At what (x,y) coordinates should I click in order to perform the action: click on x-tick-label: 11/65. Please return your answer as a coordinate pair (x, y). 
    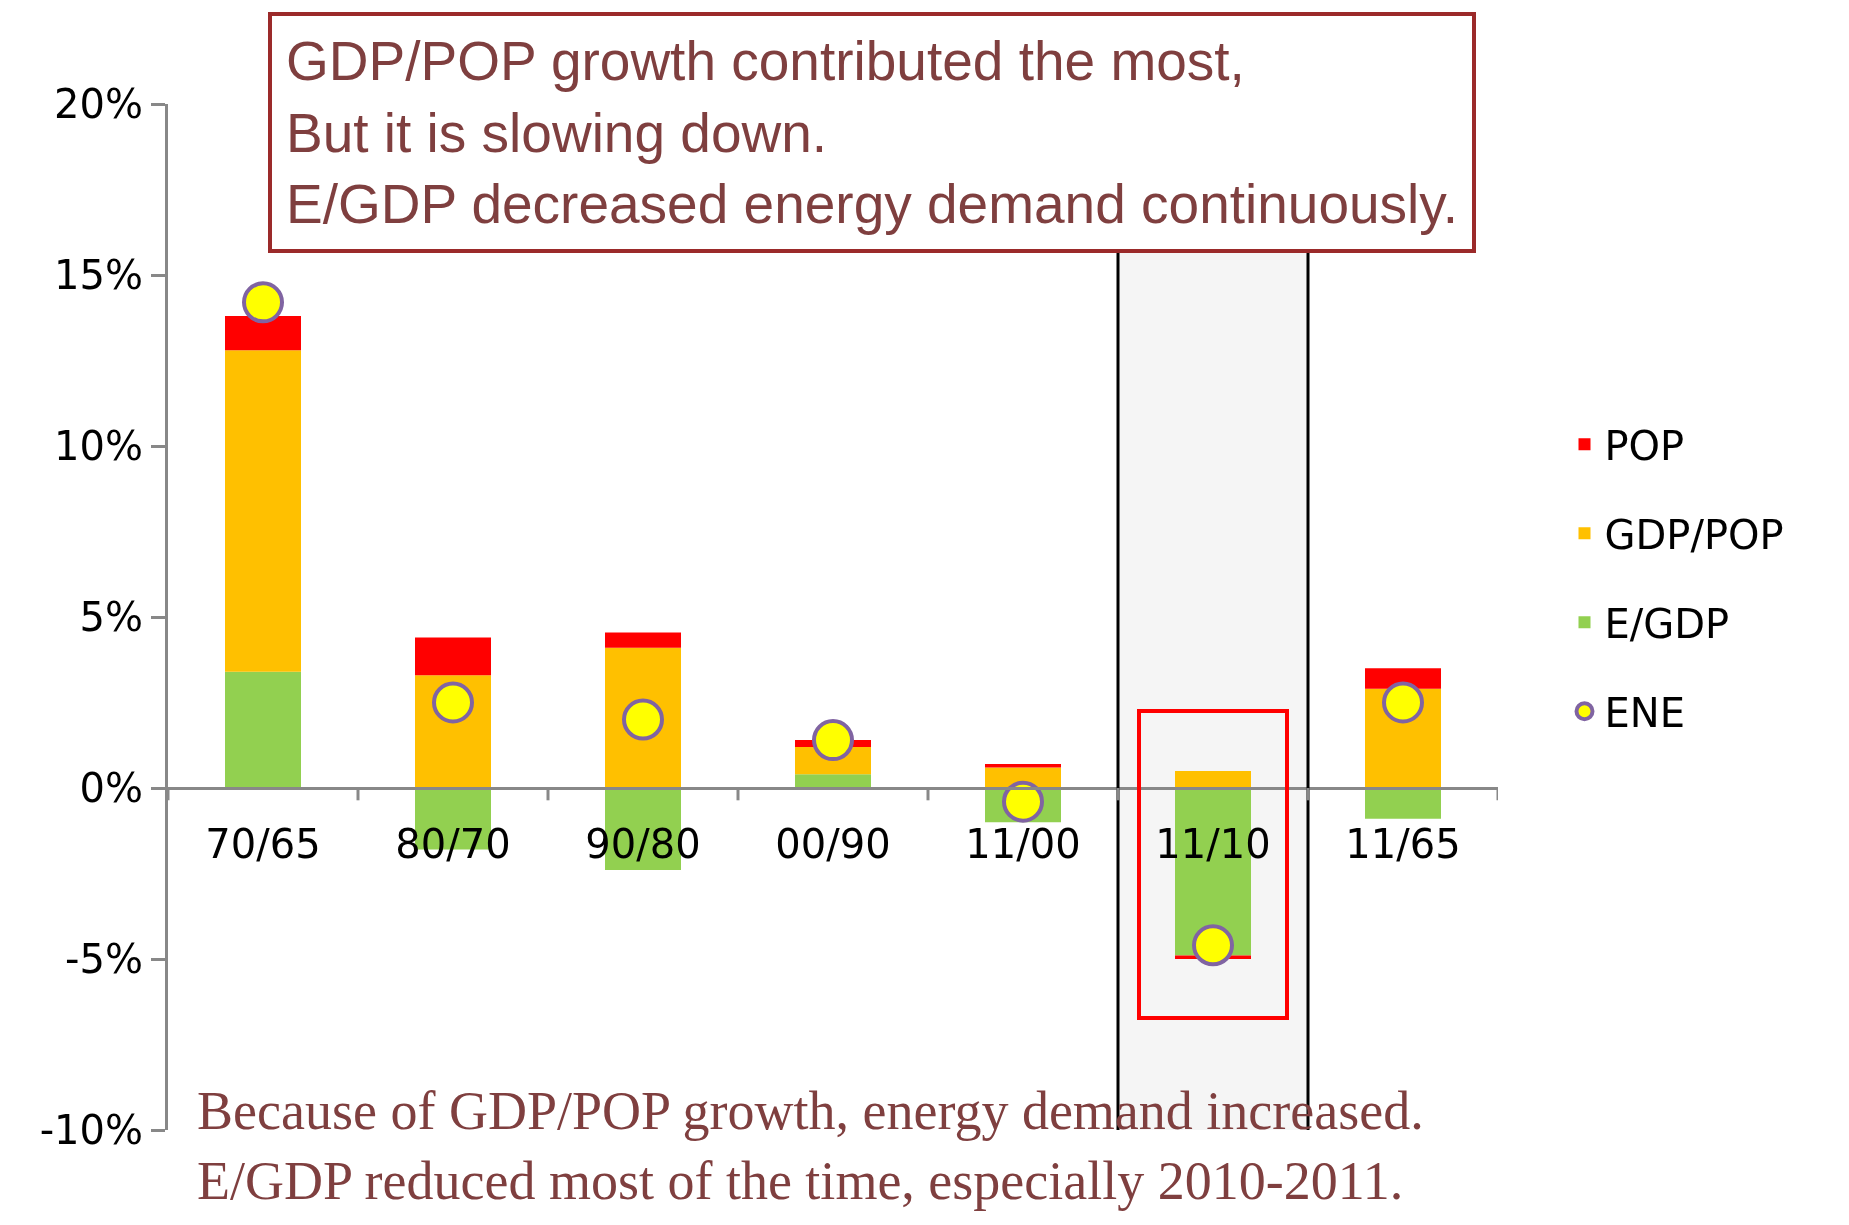
    Looking at the image, I should click on (1403, 844).